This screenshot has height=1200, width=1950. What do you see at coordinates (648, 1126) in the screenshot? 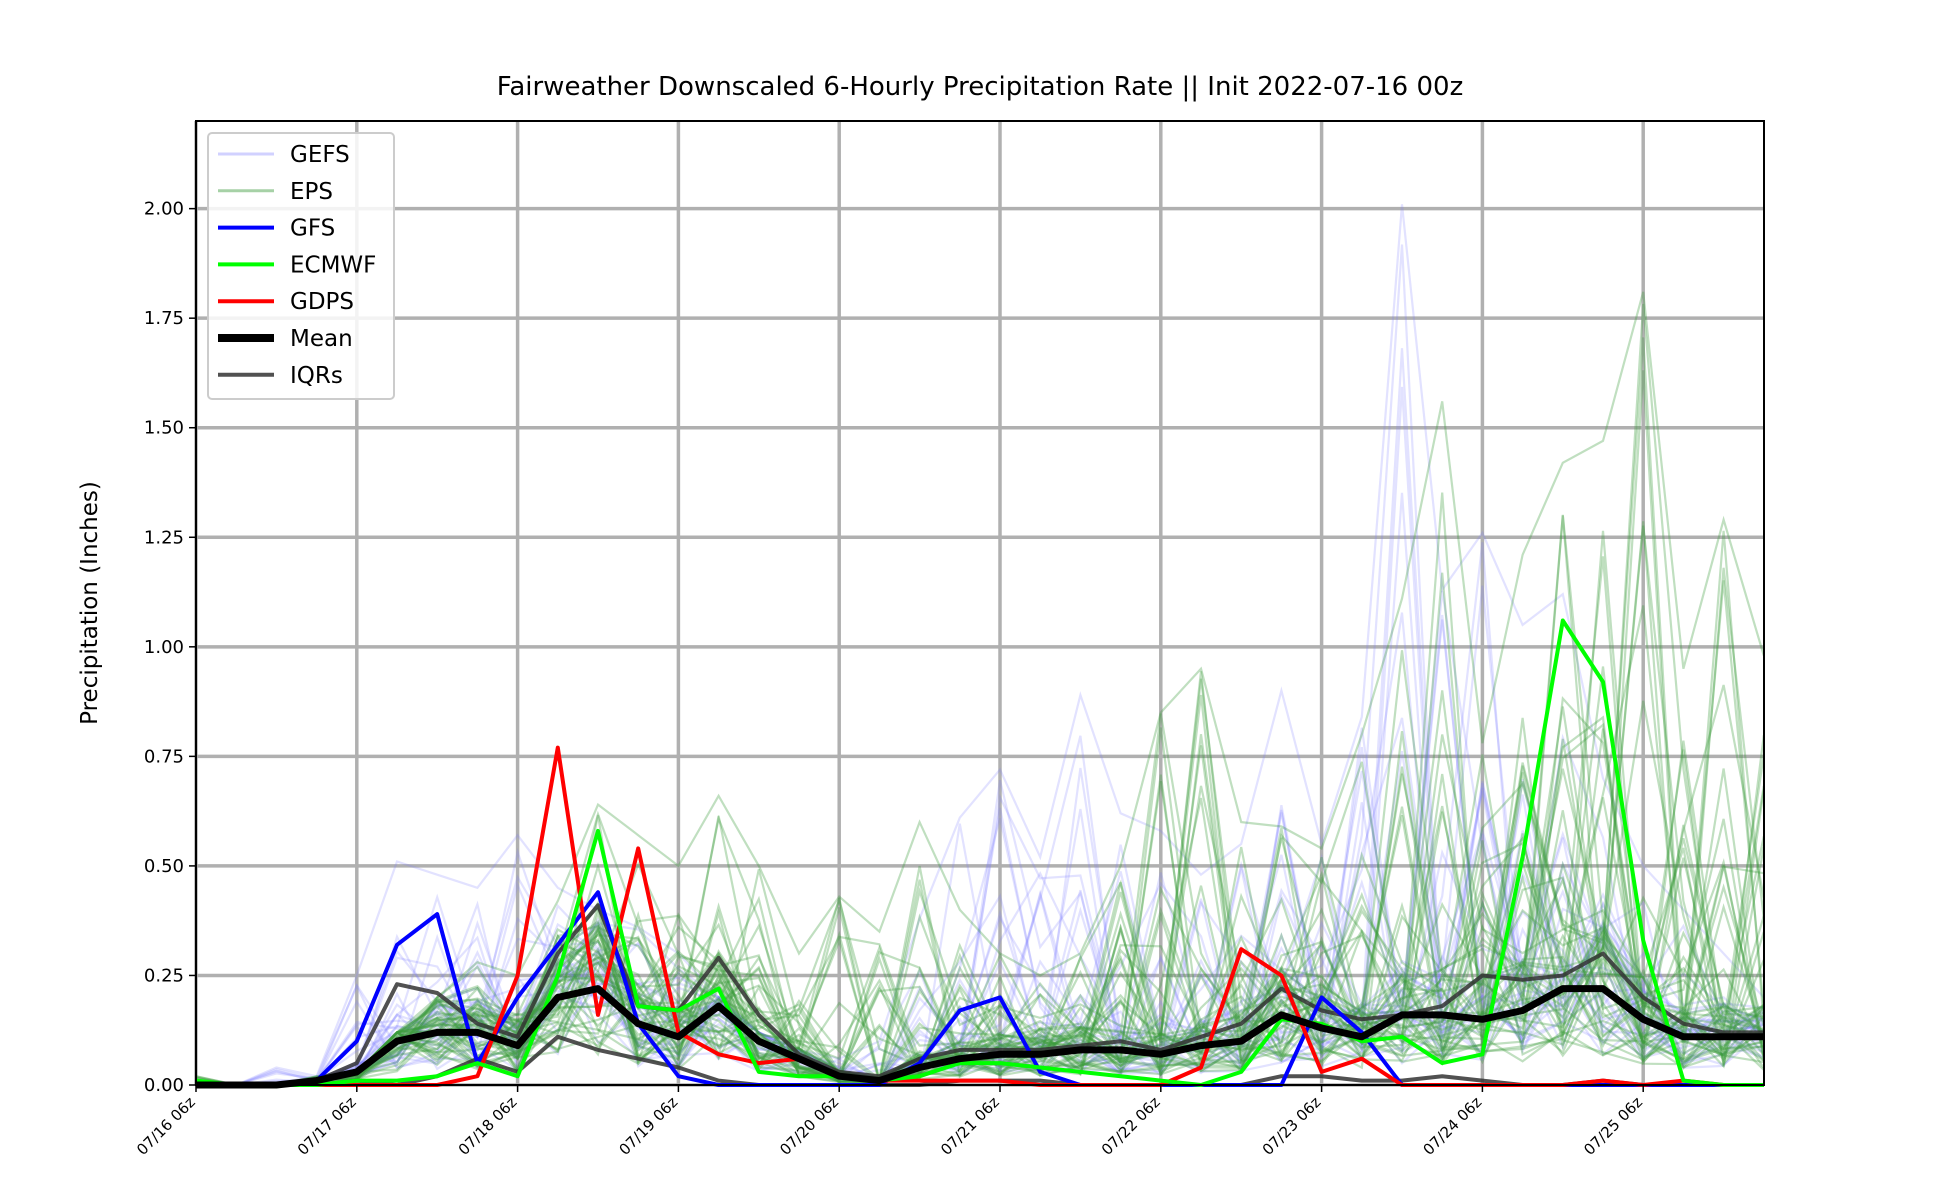
I see `x-tick-label: 07/19 06z` at bounding box center [648, 1126].